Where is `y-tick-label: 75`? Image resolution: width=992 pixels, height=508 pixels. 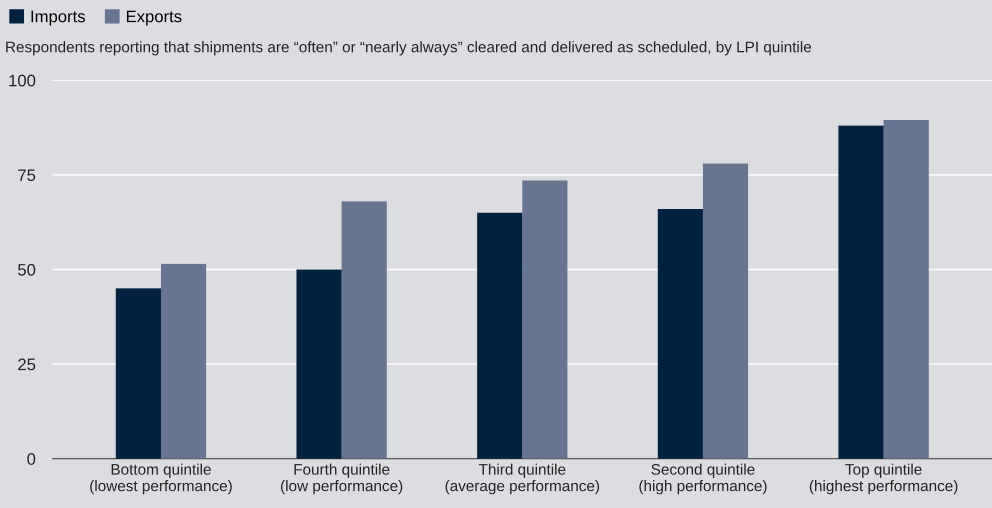
y-tick-label: 75 is located at coordinates (27, 175).